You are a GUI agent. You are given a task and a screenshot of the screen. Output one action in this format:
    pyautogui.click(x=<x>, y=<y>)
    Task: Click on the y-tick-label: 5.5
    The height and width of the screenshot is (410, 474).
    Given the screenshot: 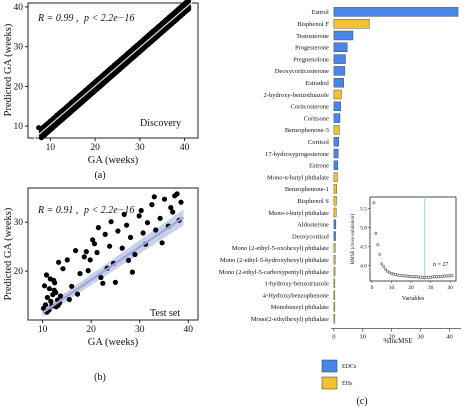 What is the action you would take?
    pyautogui.click(x=363, y=209)
    